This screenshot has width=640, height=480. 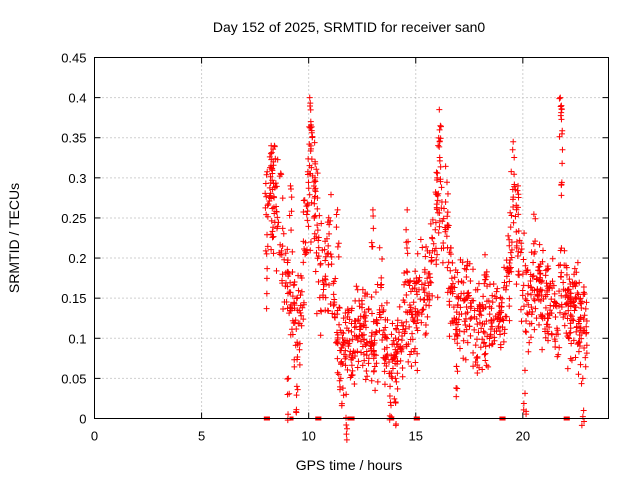 What do you see at coordinates (201, 436) in the screenshot?
I see `x-tick-label: 5` at bounding box center [201, 436].